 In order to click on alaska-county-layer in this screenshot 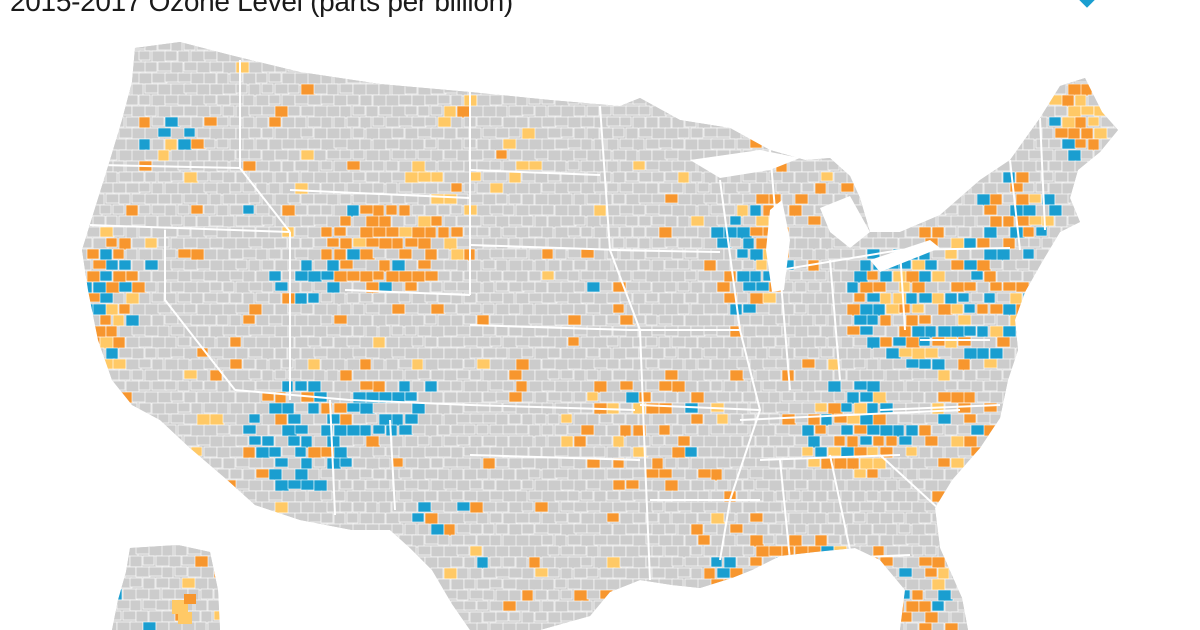, I will do `click(166, 587)`.